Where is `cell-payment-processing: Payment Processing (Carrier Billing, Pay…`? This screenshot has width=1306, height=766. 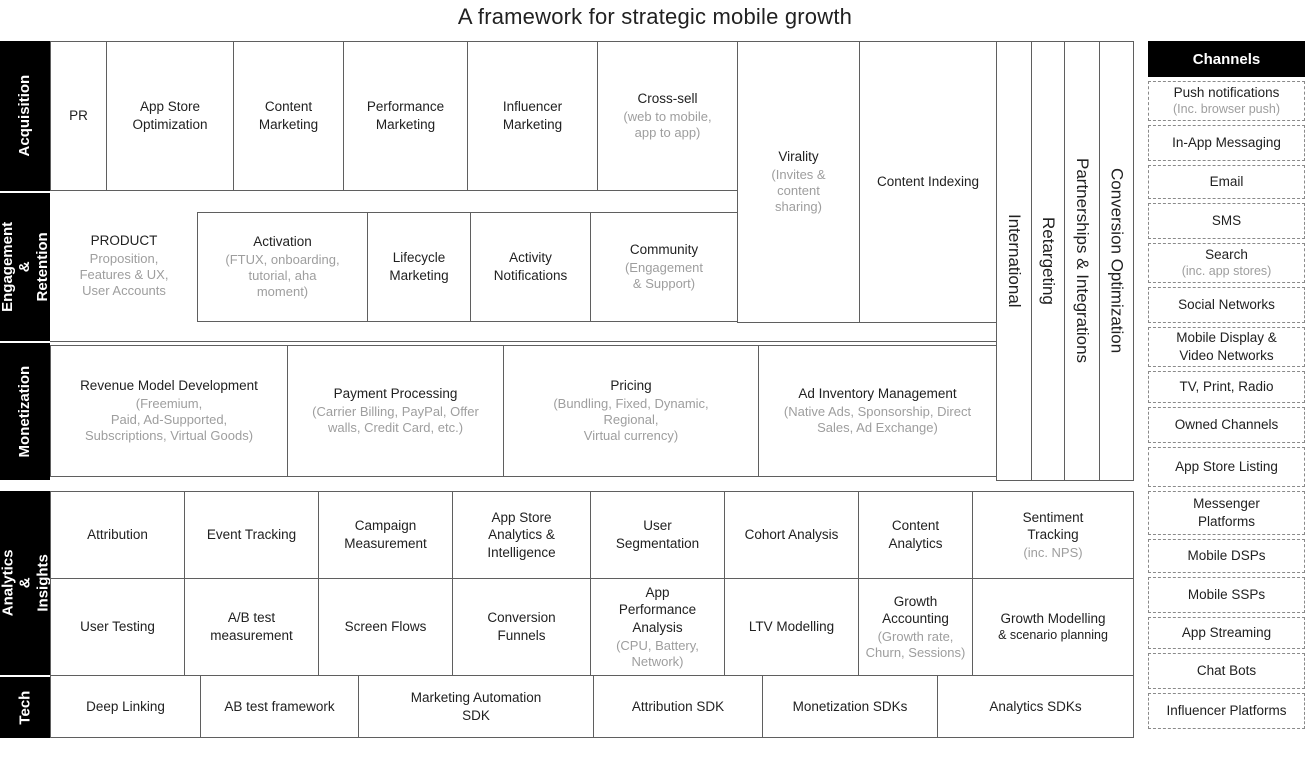 cell-payment-processing: Payment Processing (Carrier Billing, Pay… is located at coordinates (395, 411).